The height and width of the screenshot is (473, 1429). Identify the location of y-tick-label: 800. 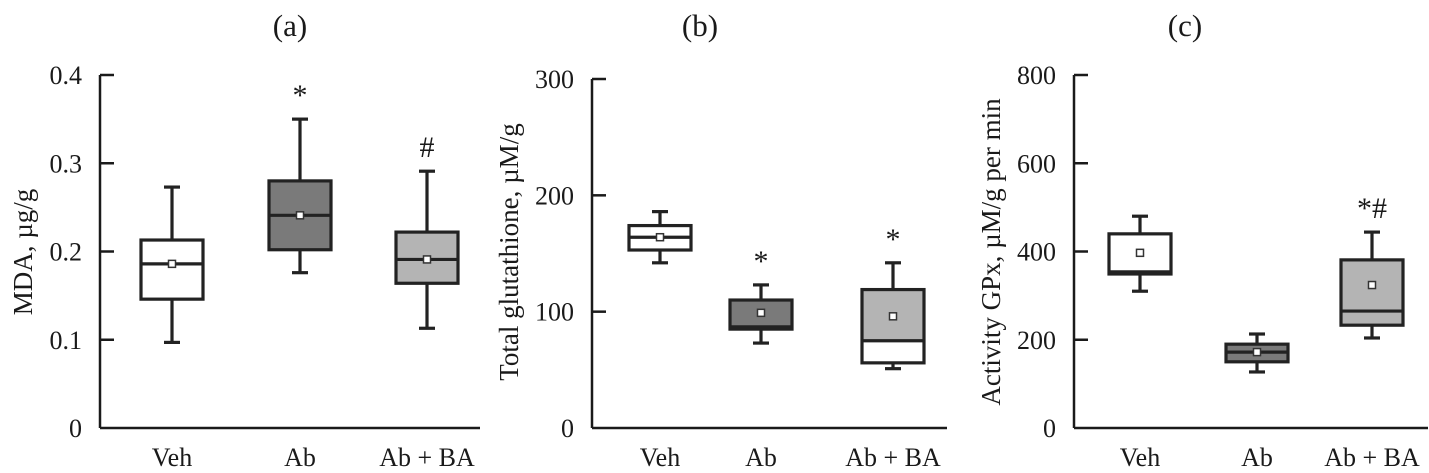
(1036, 75).